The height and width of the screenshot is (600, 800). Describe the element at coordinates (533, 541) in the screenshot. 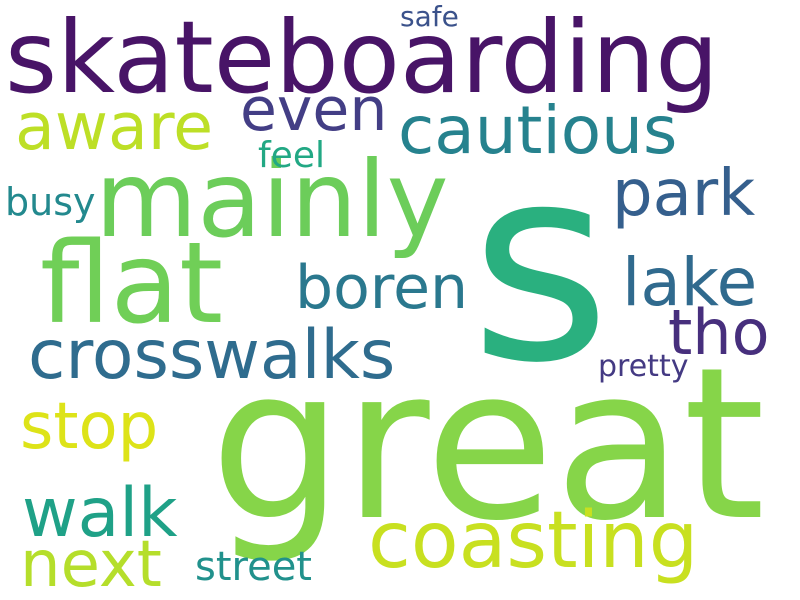

I see `word-coasting: coasting` at that location.